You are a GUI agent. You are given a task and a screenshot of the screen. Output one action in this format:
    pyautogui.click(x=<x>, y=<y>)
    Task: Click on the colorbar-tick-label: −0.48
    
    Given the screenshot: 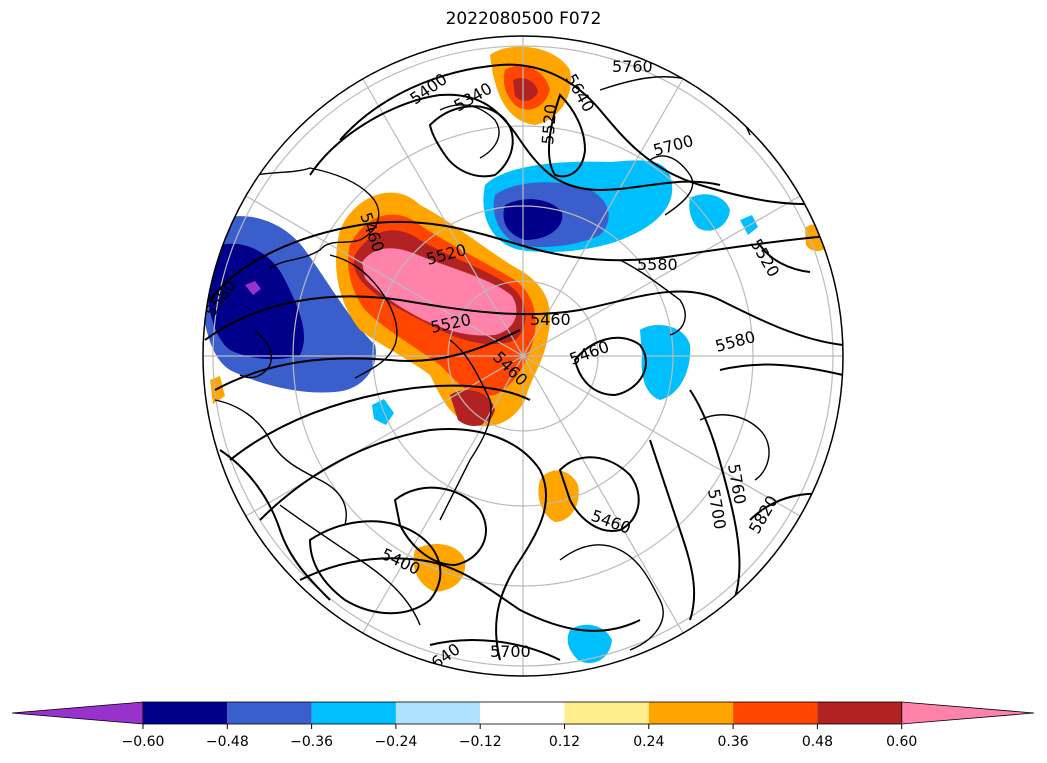 What is the action you would take?
    pyautogui.click(x=227, y=742)
    